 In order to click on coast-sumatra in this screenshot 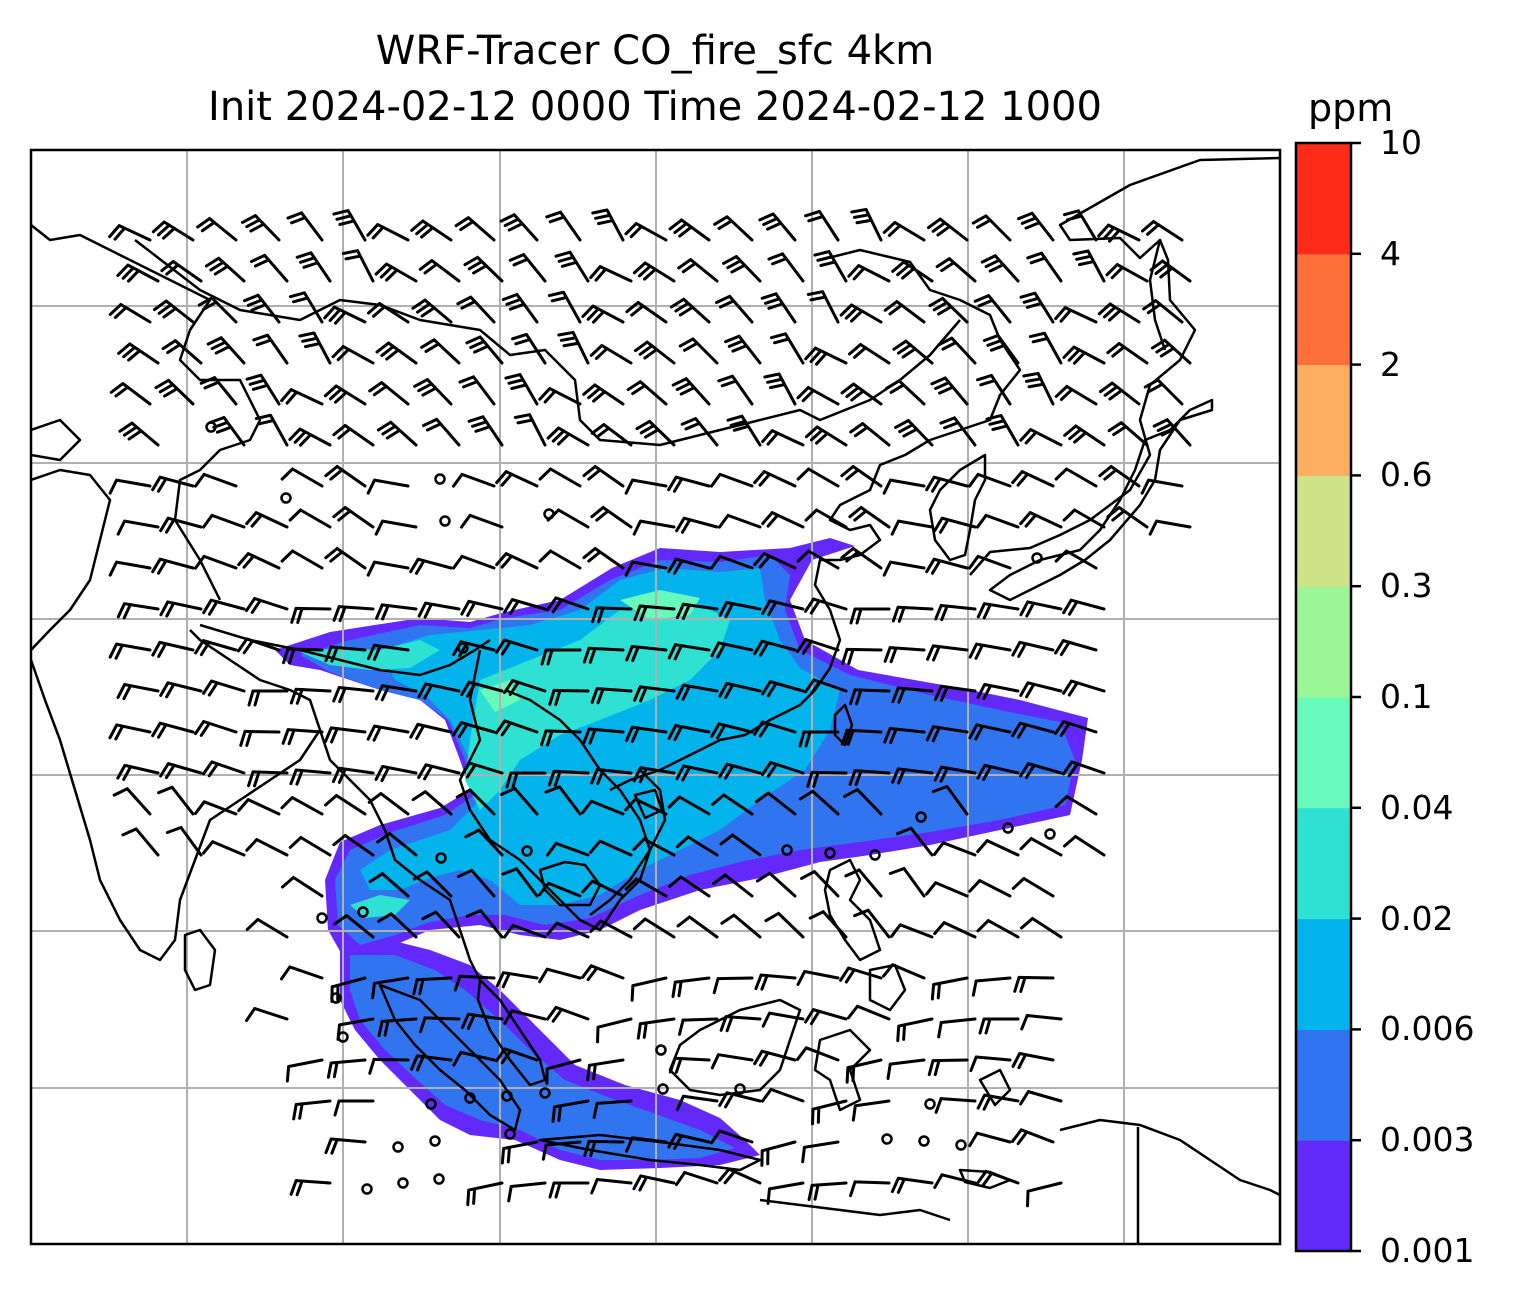, I will do `click(450, 1057)`.